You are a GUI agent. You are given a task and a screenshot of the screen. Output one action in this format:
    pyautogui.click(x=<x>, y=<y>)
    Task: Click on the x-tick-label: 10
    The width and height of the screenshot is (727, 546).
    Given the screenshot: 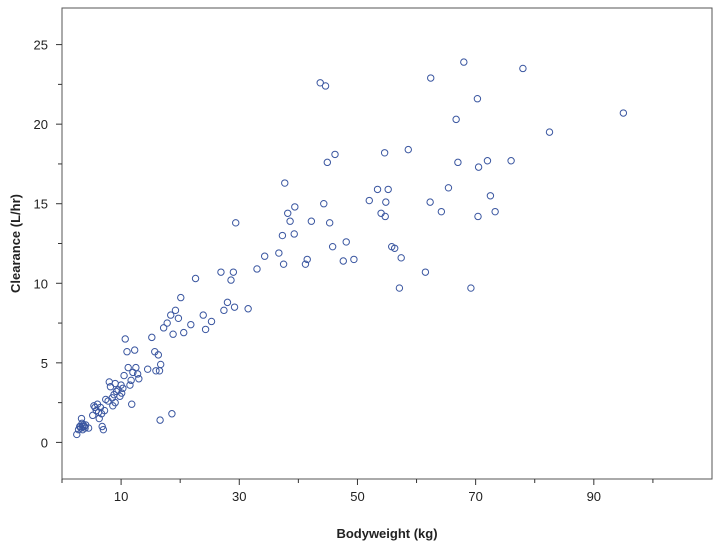 What is the action you would take?
    pyautogui.click(x=121, y=496)
    